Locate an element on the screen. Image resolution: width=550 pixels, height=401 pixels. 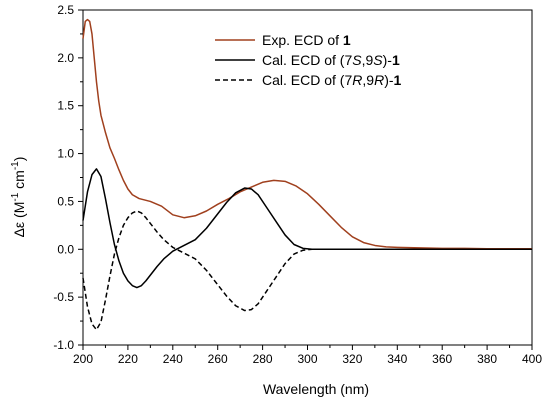
legend-label-part: Exp. ECD of is located at coordinates (302, 40).